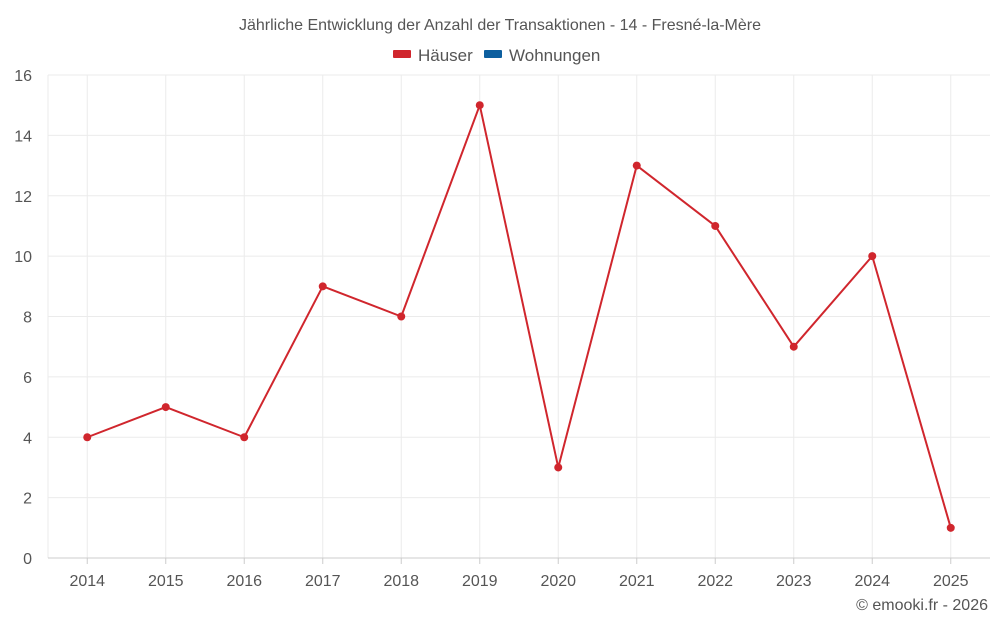 This screenshot has height=625, width=1000. Describe the element at coordinates (23, 257) in the screenshot. I see `y-tick-label: 10` at that location.